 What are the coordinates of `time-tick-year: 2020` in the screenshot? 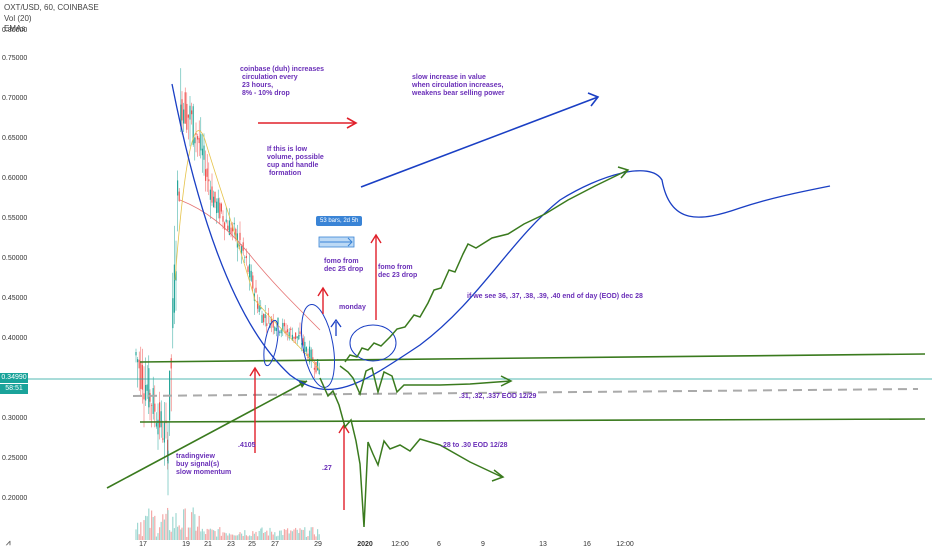 It's located at (365, 544).